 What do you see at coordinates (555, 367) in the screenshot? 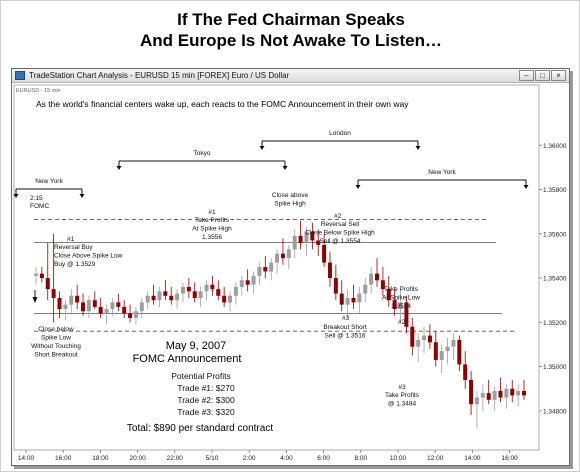
I see `y-tick-label: 1.35000` at bounding box center [555, 367].